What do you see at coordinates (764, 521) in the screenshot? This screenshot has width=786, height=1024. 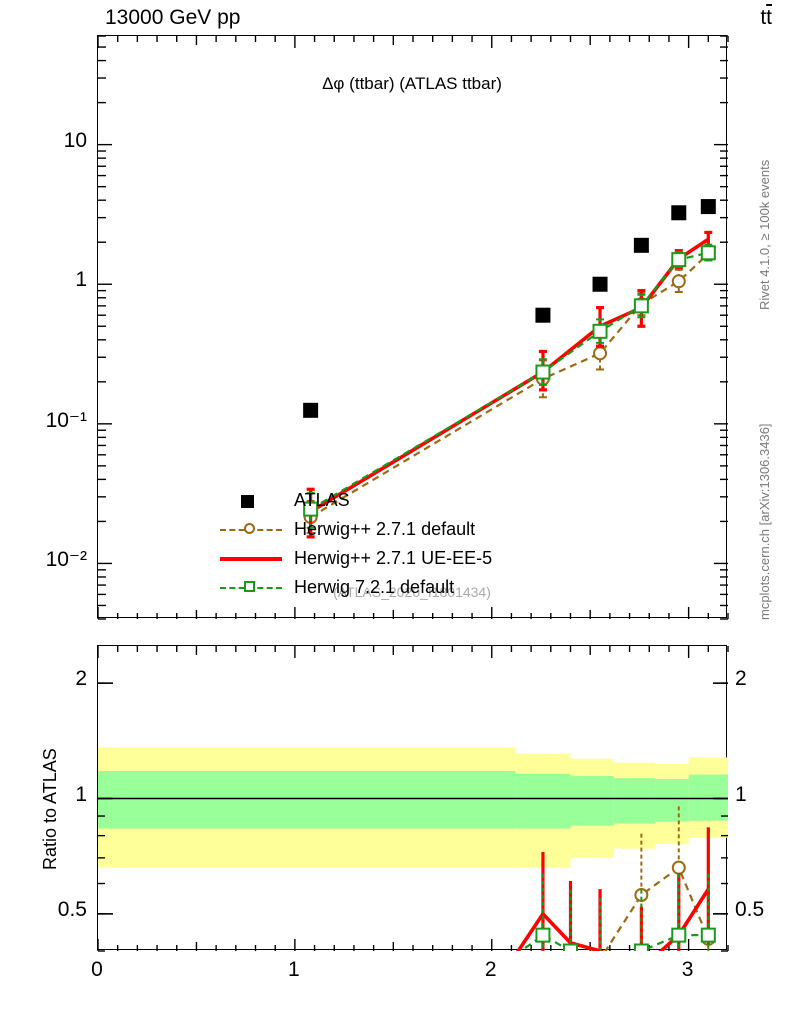 I see `mcplots-credit-label: mcplots.cern.ch [arXiv:1306.3436]` at bounding box center [764, 521].